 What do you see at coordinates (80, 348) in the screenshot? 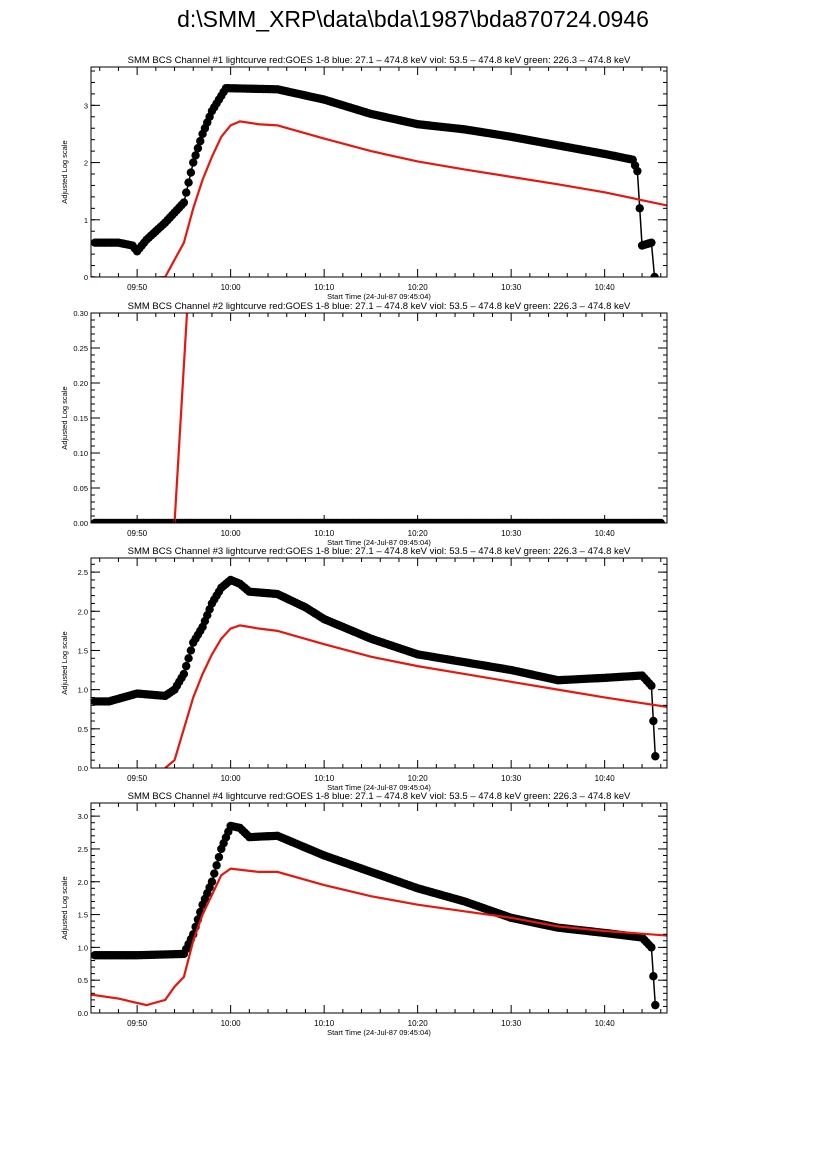
I see `y-tick-label: 0.25` at bounding box center [80, 348].